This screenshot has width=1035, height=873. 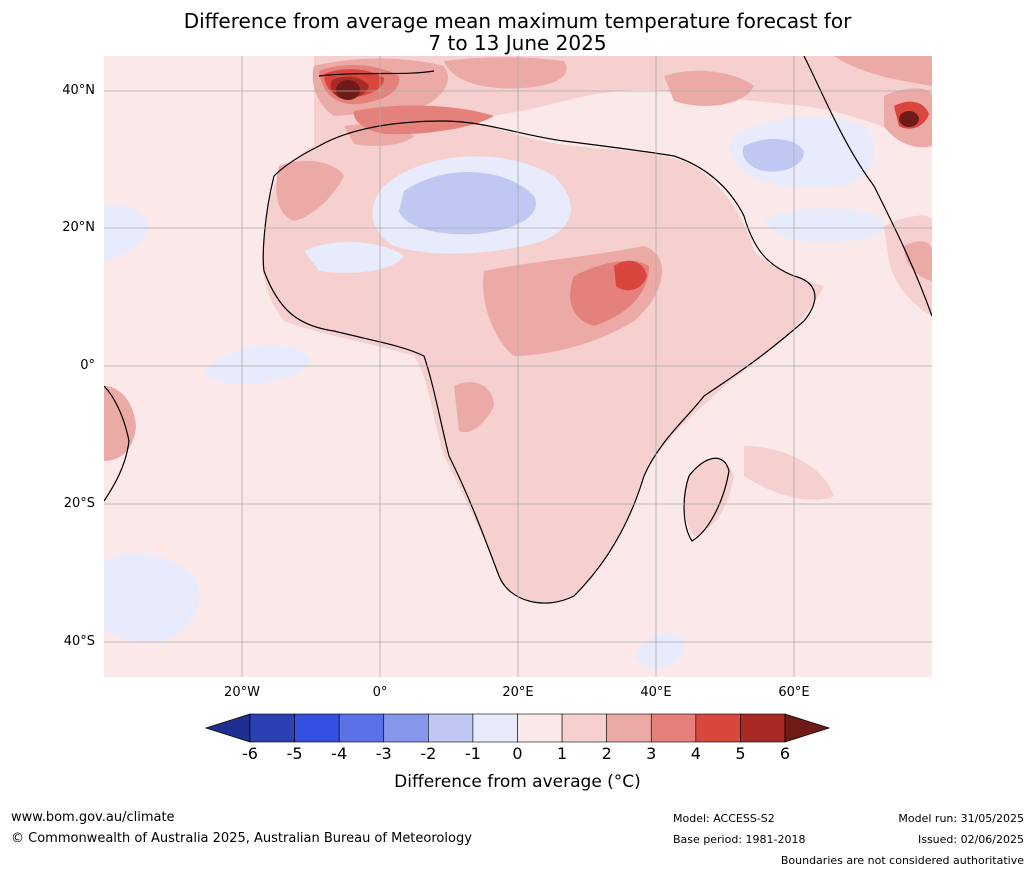 What do you see at coordinates (518, 692) in the screenshot?
I see `lon-label: 20°E` at bounding box center [518, 692].